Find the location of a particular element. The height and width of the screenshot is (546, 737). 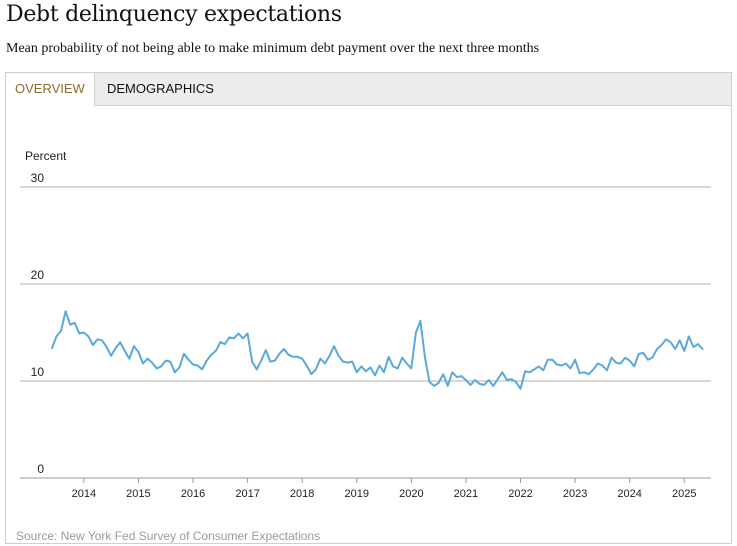

x-tick-label: 2017 is located at coordinates (247, 494).